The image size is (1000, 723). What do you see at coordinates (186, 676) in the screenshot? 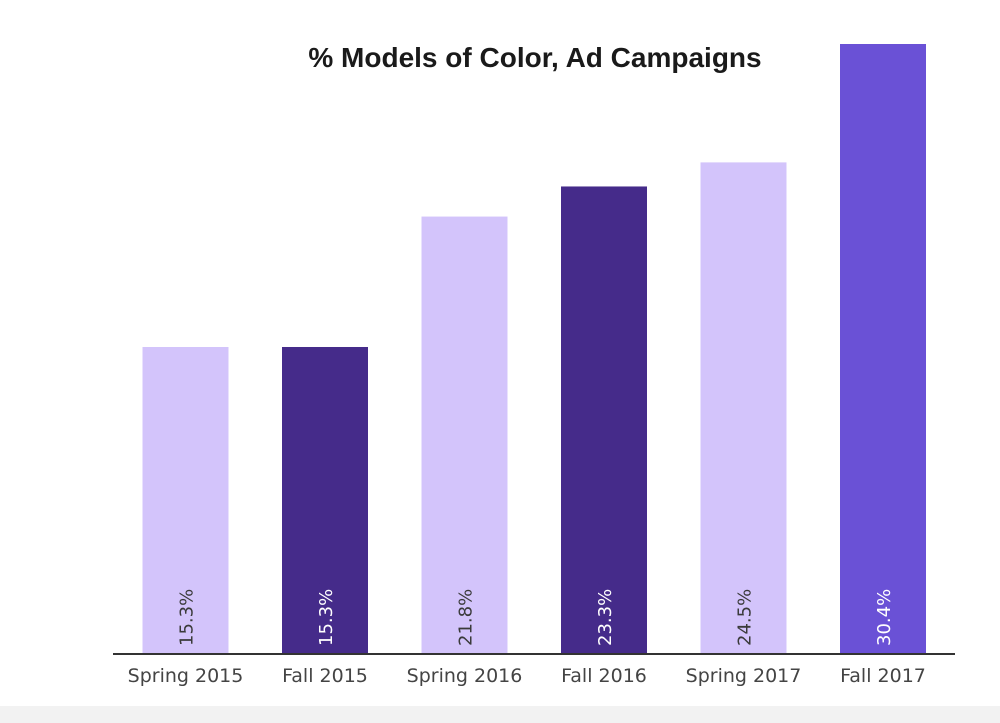
I see `x-tick-label: Spring 2015` at bounding box center [186, 676].